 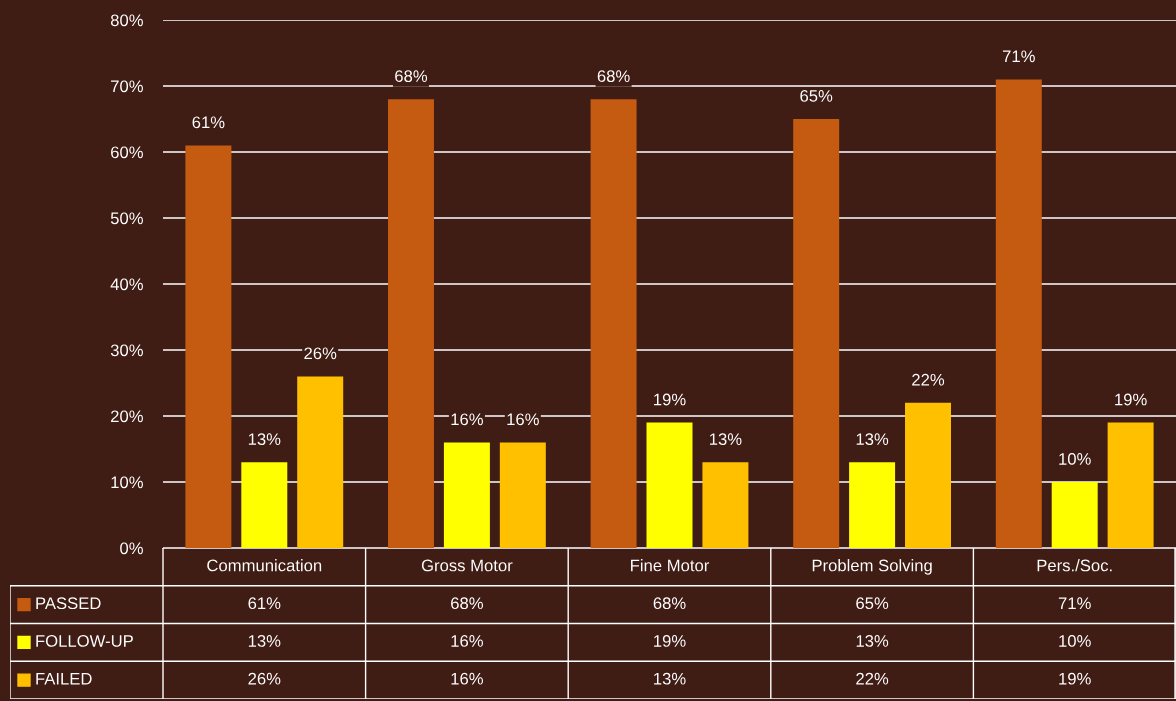 What do you see at coordinates (816, 96) in the screenshot?
I see `text: 65%` at bounding box center [816, 96].